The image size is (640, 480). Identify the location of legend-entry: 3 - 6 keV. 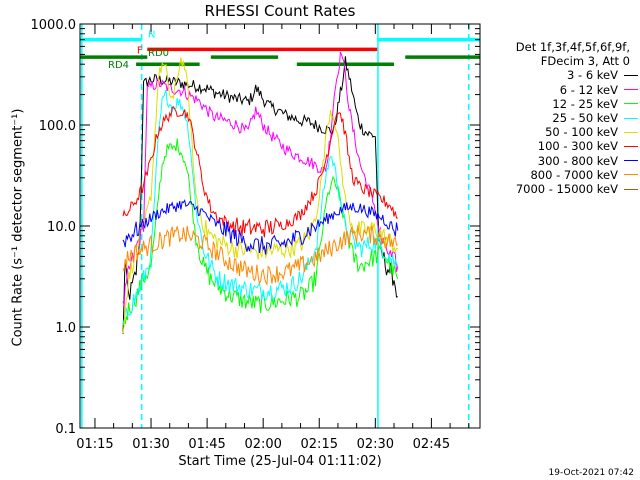
(562, 75).